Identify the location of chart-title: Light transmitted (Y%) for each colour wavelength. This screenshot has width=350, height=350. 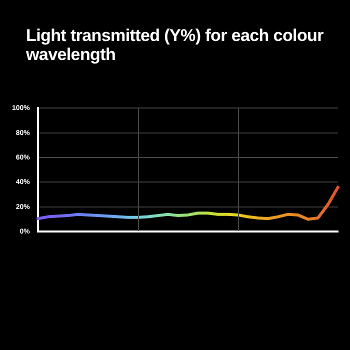
(175, 45).